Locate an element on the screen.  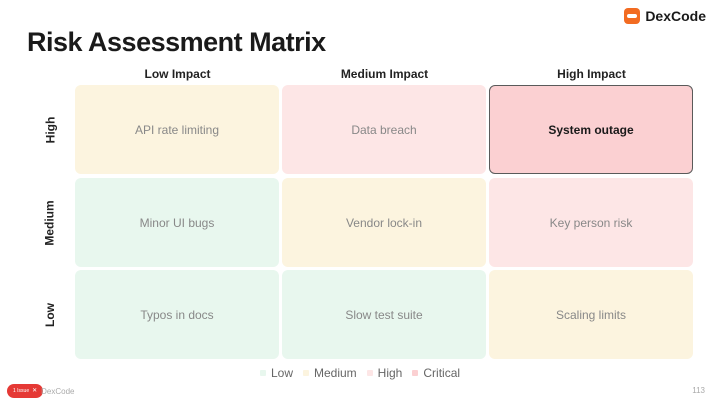
legend-item-high: High is located at coordinates (384, 373).